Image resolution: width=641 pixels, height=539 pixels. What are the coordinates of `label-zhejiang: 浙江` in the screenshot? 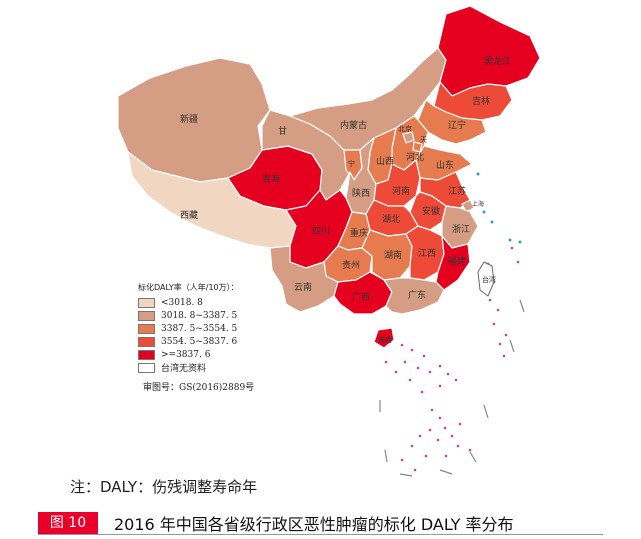 It's located at (461, 229).